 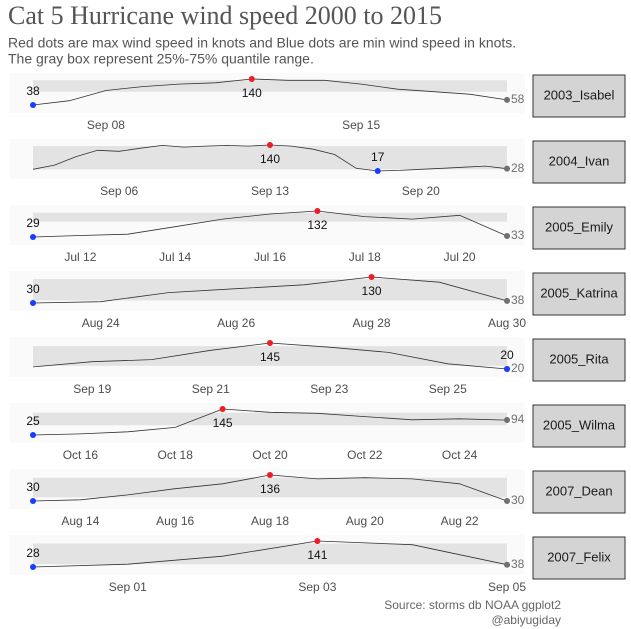 I want to click on x-tick-label: Sep 08, so click(x=106, y=125).